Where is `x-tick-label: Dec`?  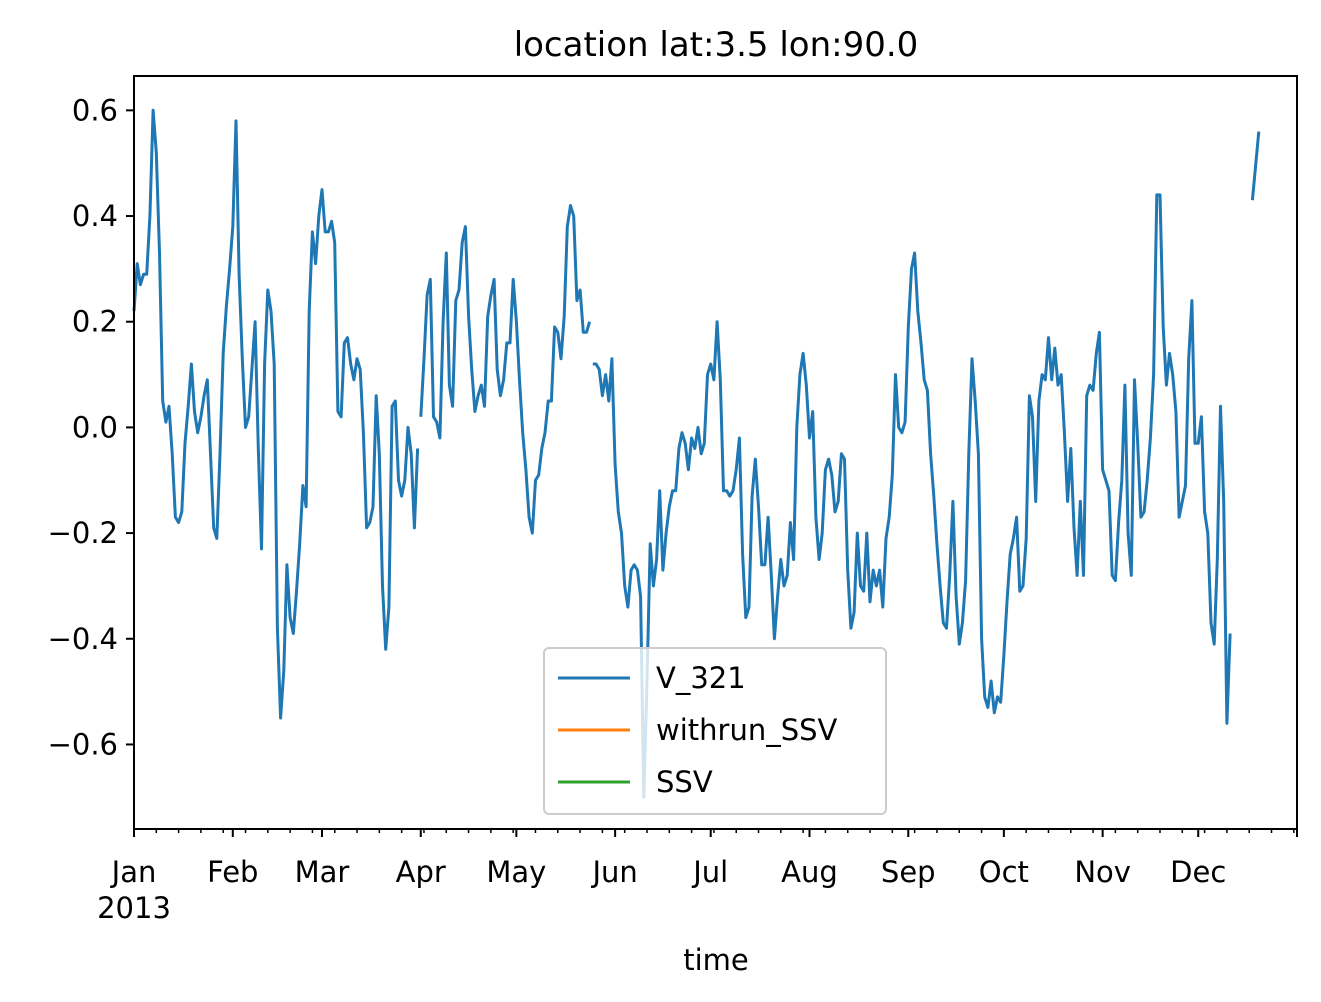 x-tick-label: Dec is located at coordinates (1198, 872).